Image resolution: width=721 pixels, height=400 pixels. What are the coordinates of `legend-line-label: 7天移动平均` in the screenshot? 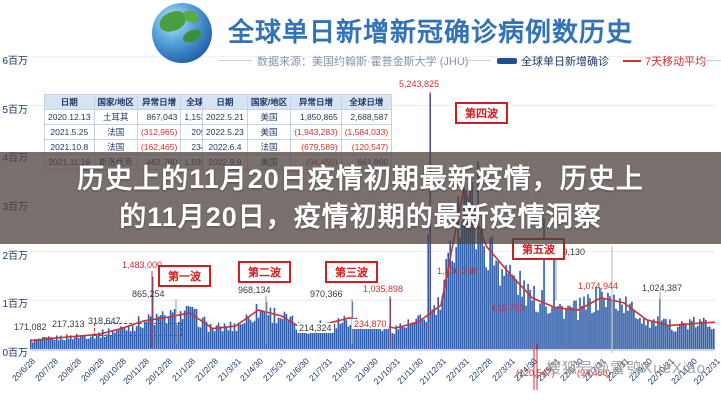 It's located at (676, 62).